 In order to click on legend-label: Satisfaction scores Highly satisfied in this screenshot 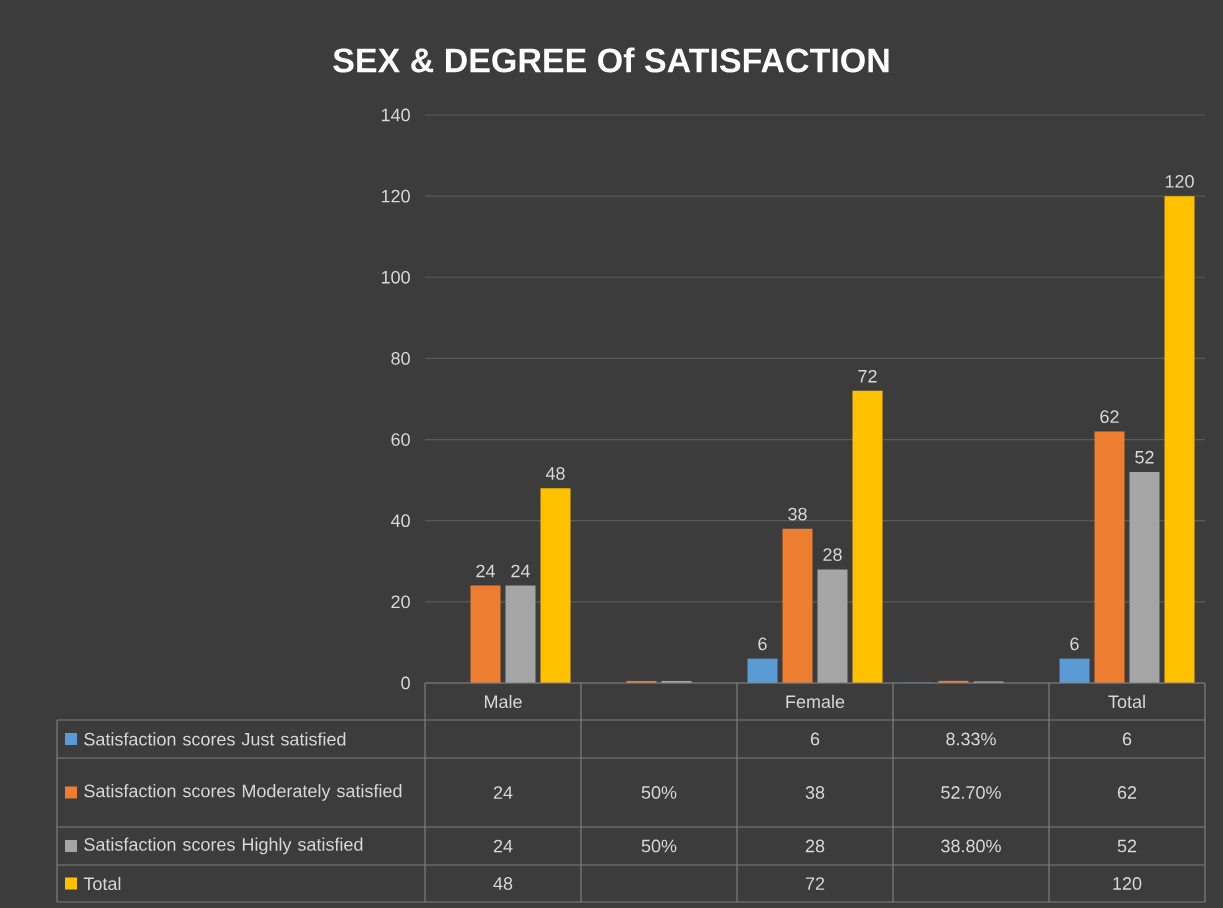, I will do `click(223, 846)`.